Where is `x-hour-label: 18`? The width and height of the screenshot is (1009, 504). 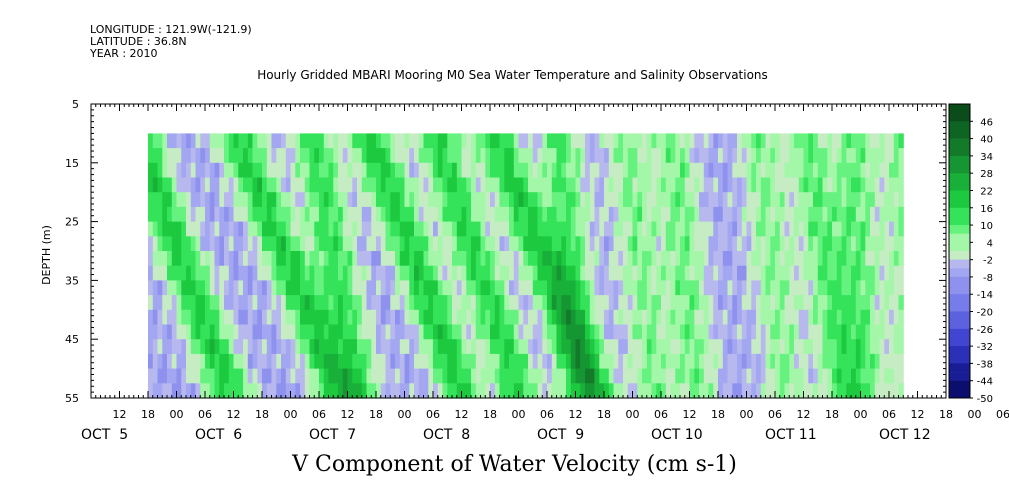 x-hour-label: 18 is located at coordinates (262, 414).